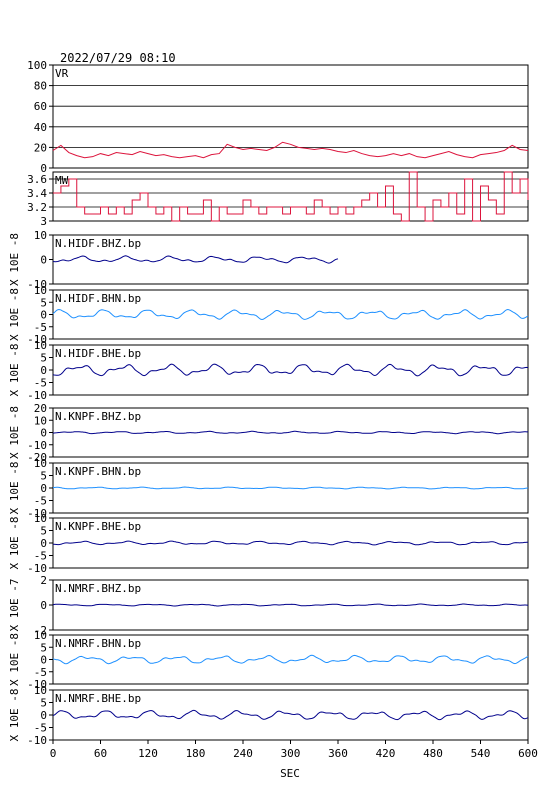 The height and width of the screenshot is (786, 554). Describe the element at coordinates (433, 753) in the screenshot. I see `x-tick-label: 480` at that location.